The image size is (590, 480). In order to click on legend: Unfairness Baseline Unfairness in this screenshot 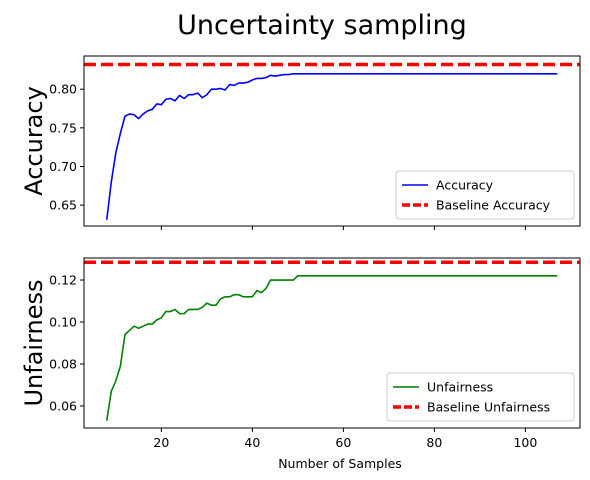, I will do `click(480, 397)`.